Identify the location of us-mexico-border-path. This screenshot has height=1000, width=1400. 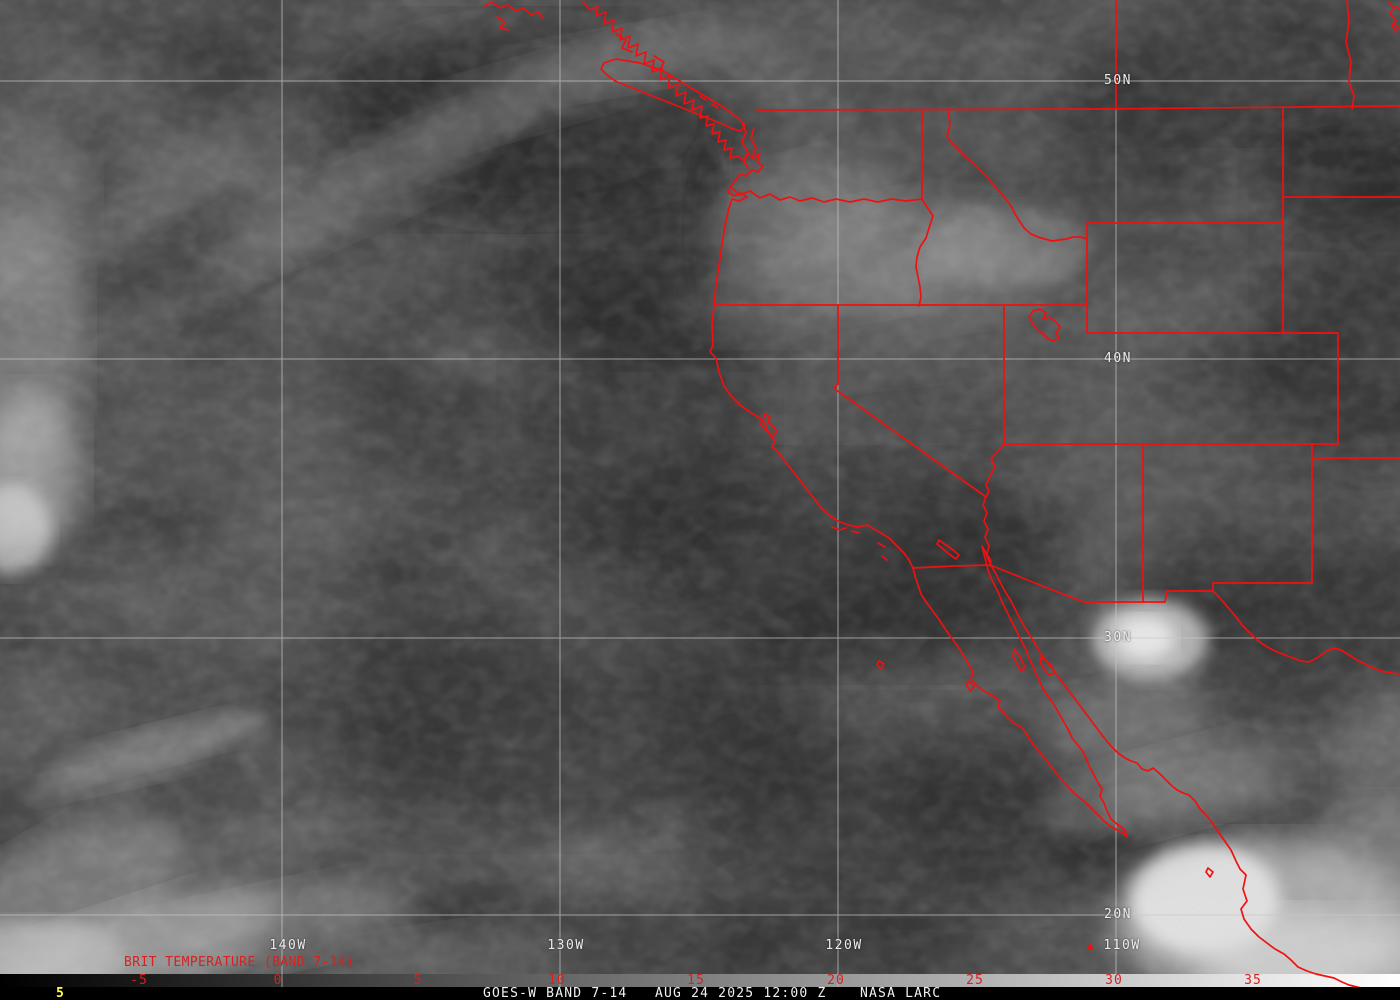
(1156, 619).